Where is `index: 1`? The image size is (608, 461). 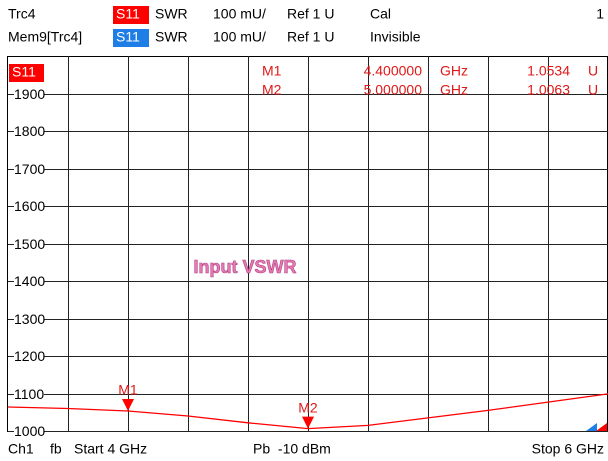 index: 1 is located at coordinates (600, 14).